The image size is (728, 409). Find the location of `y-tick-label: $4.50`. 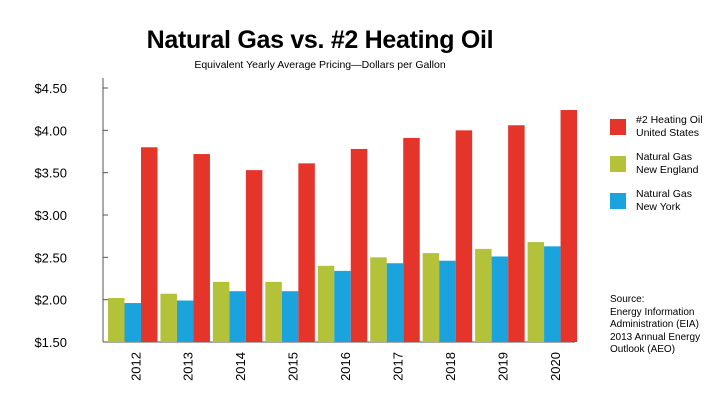

y-tick-label: $4.50 is located at coordinates (50, 88).